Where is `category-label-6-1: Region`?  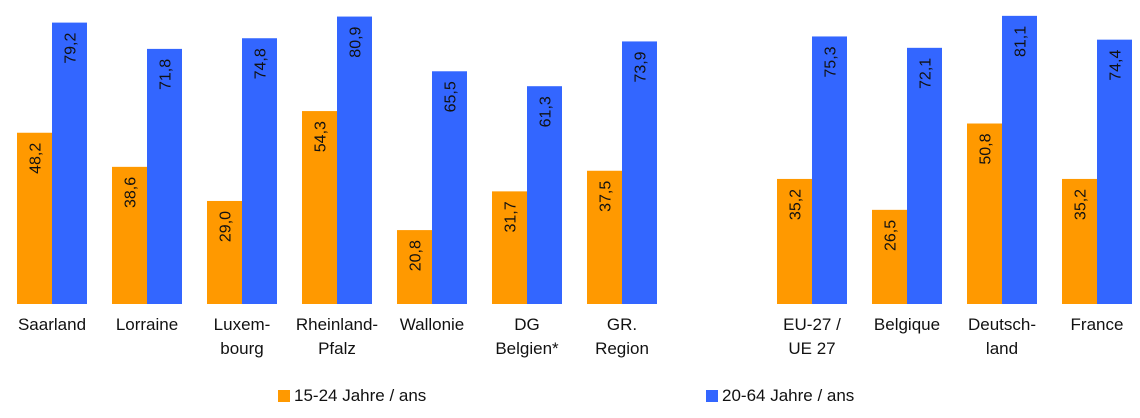
category-label-6-1: Region is located at coordinates (622, 348).